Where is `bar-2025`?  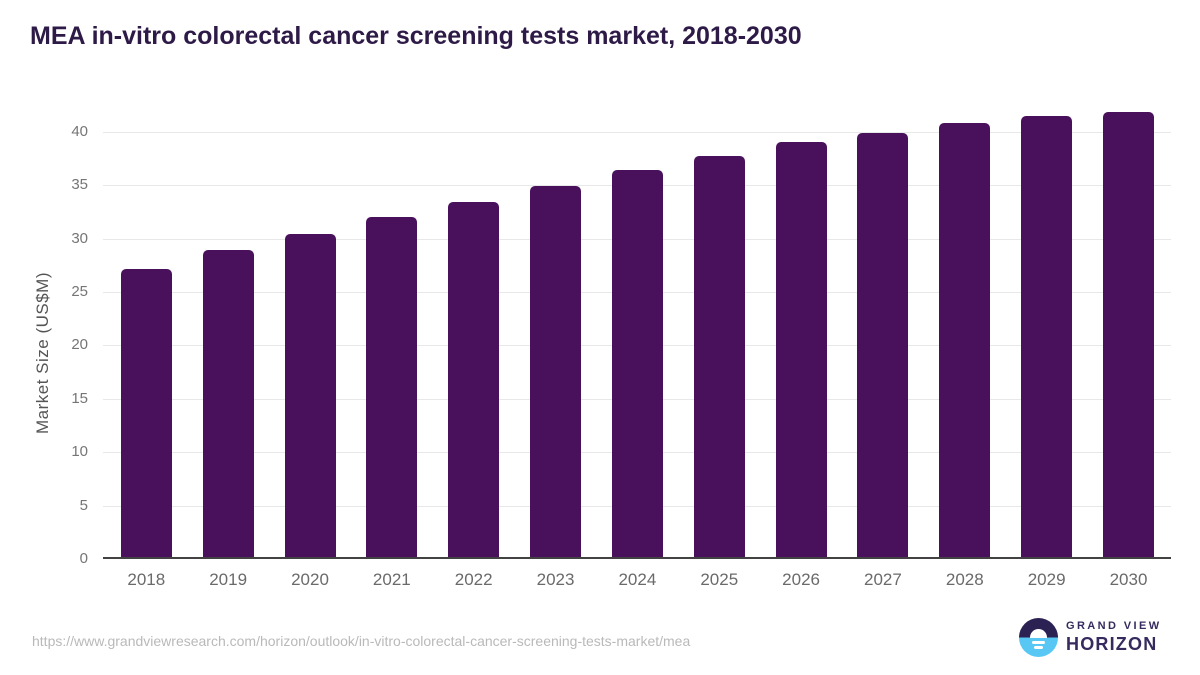 bar-2025 is located at coordinates (719, 357).